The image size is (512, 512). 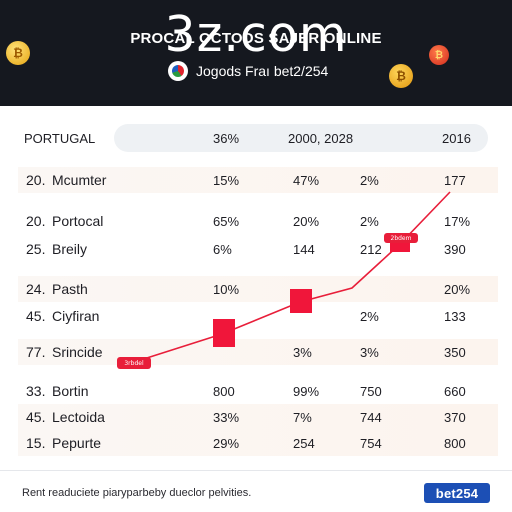 What do you see at coordinates (306, 180) in the screenshot?
I see `row-value: 47%` at bounding box center [306, 180].